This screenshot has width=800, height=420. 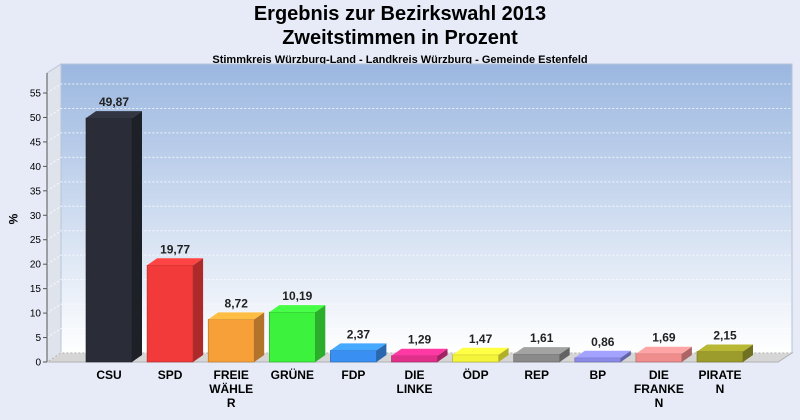 What do you see at coordinates (36, 191) in the screenshot?
I see `y-tick-label: 35` at bounding box center [36, 191].